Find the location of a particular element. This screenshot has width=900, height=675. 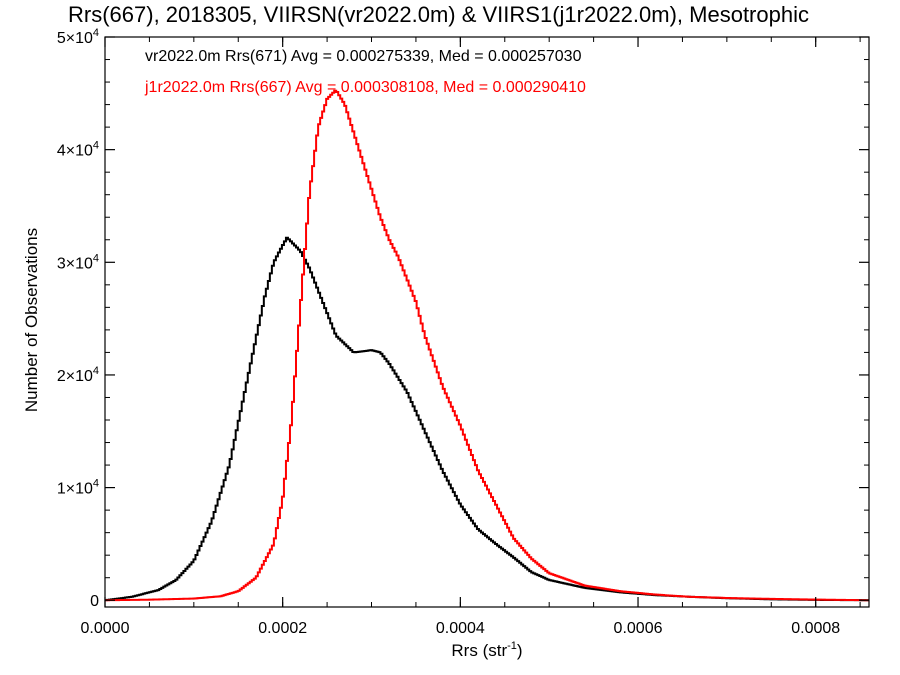

y-tick-label: 0 is located at coordinates (94, 601).